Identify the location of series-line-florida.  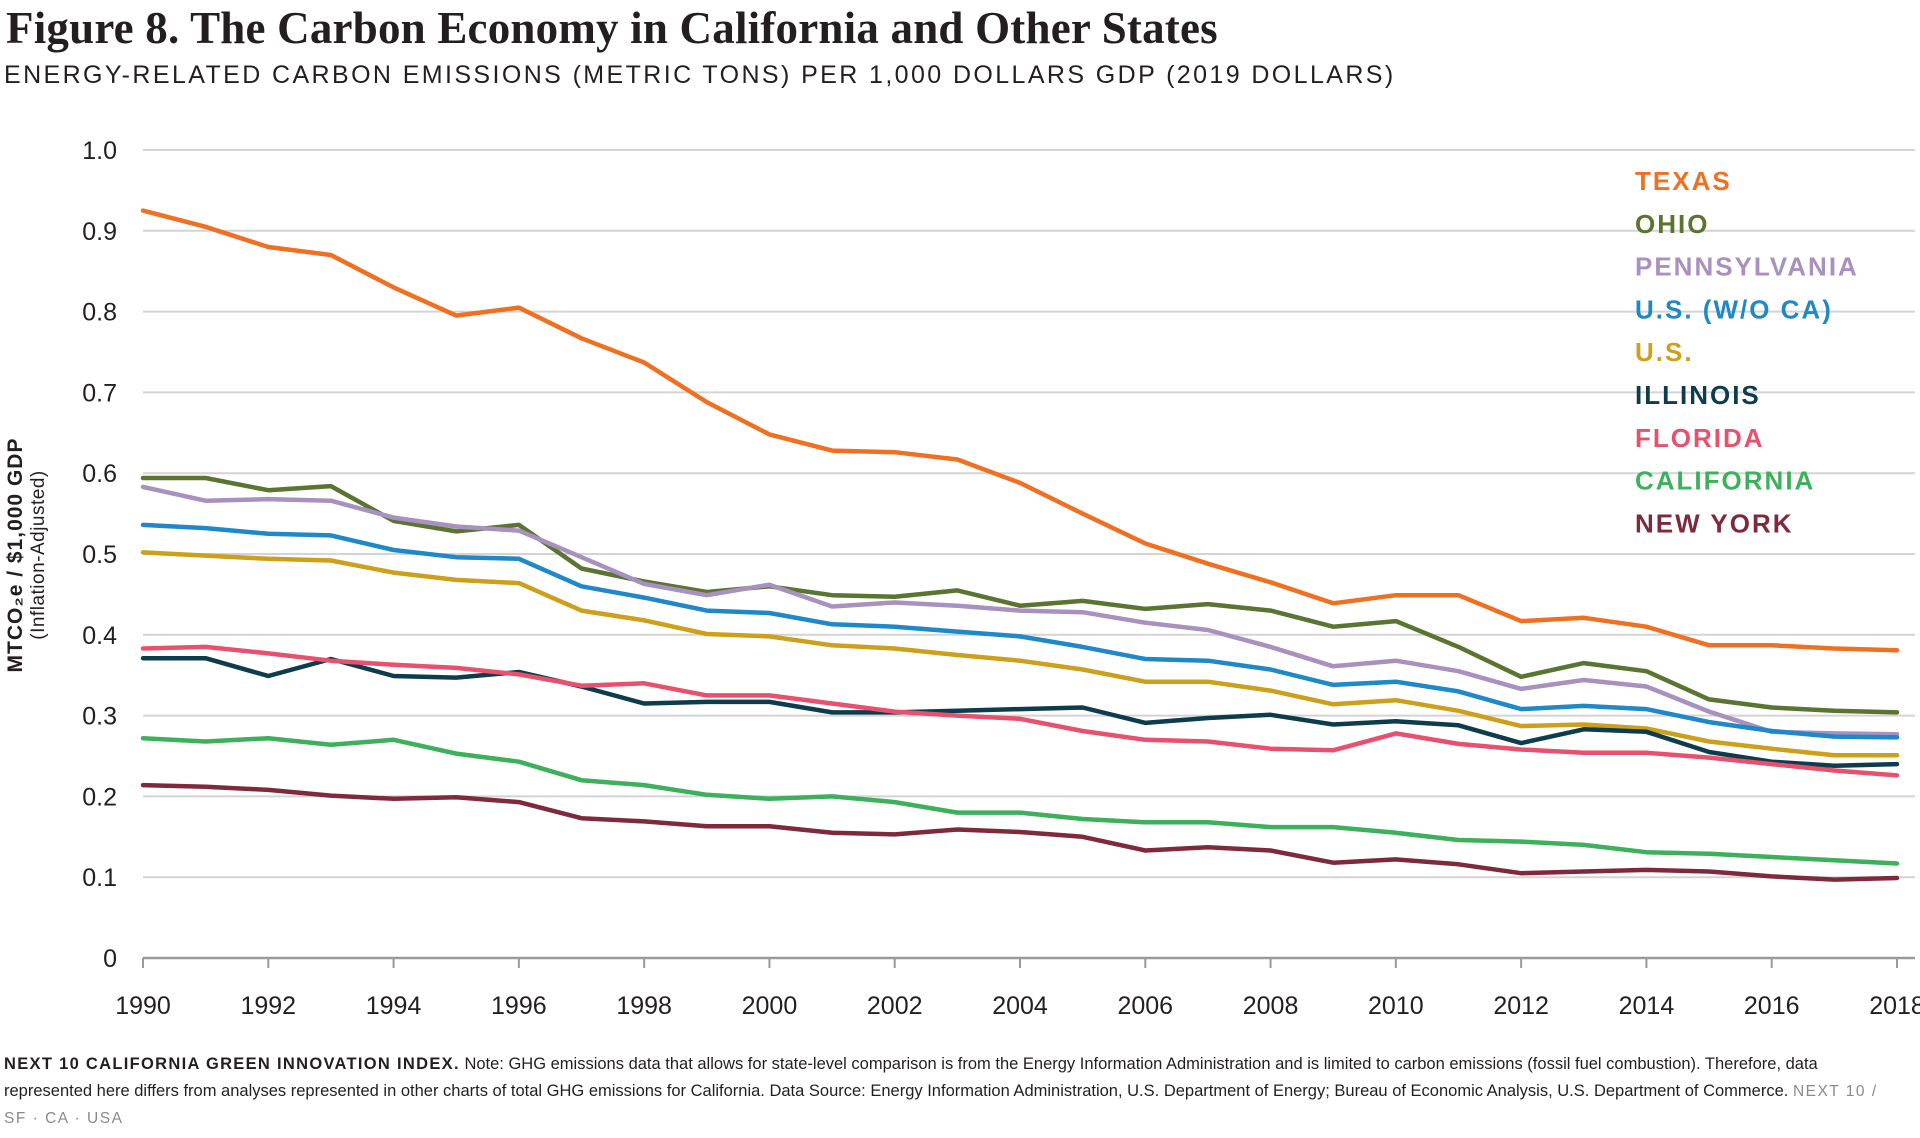
(1020, 711).